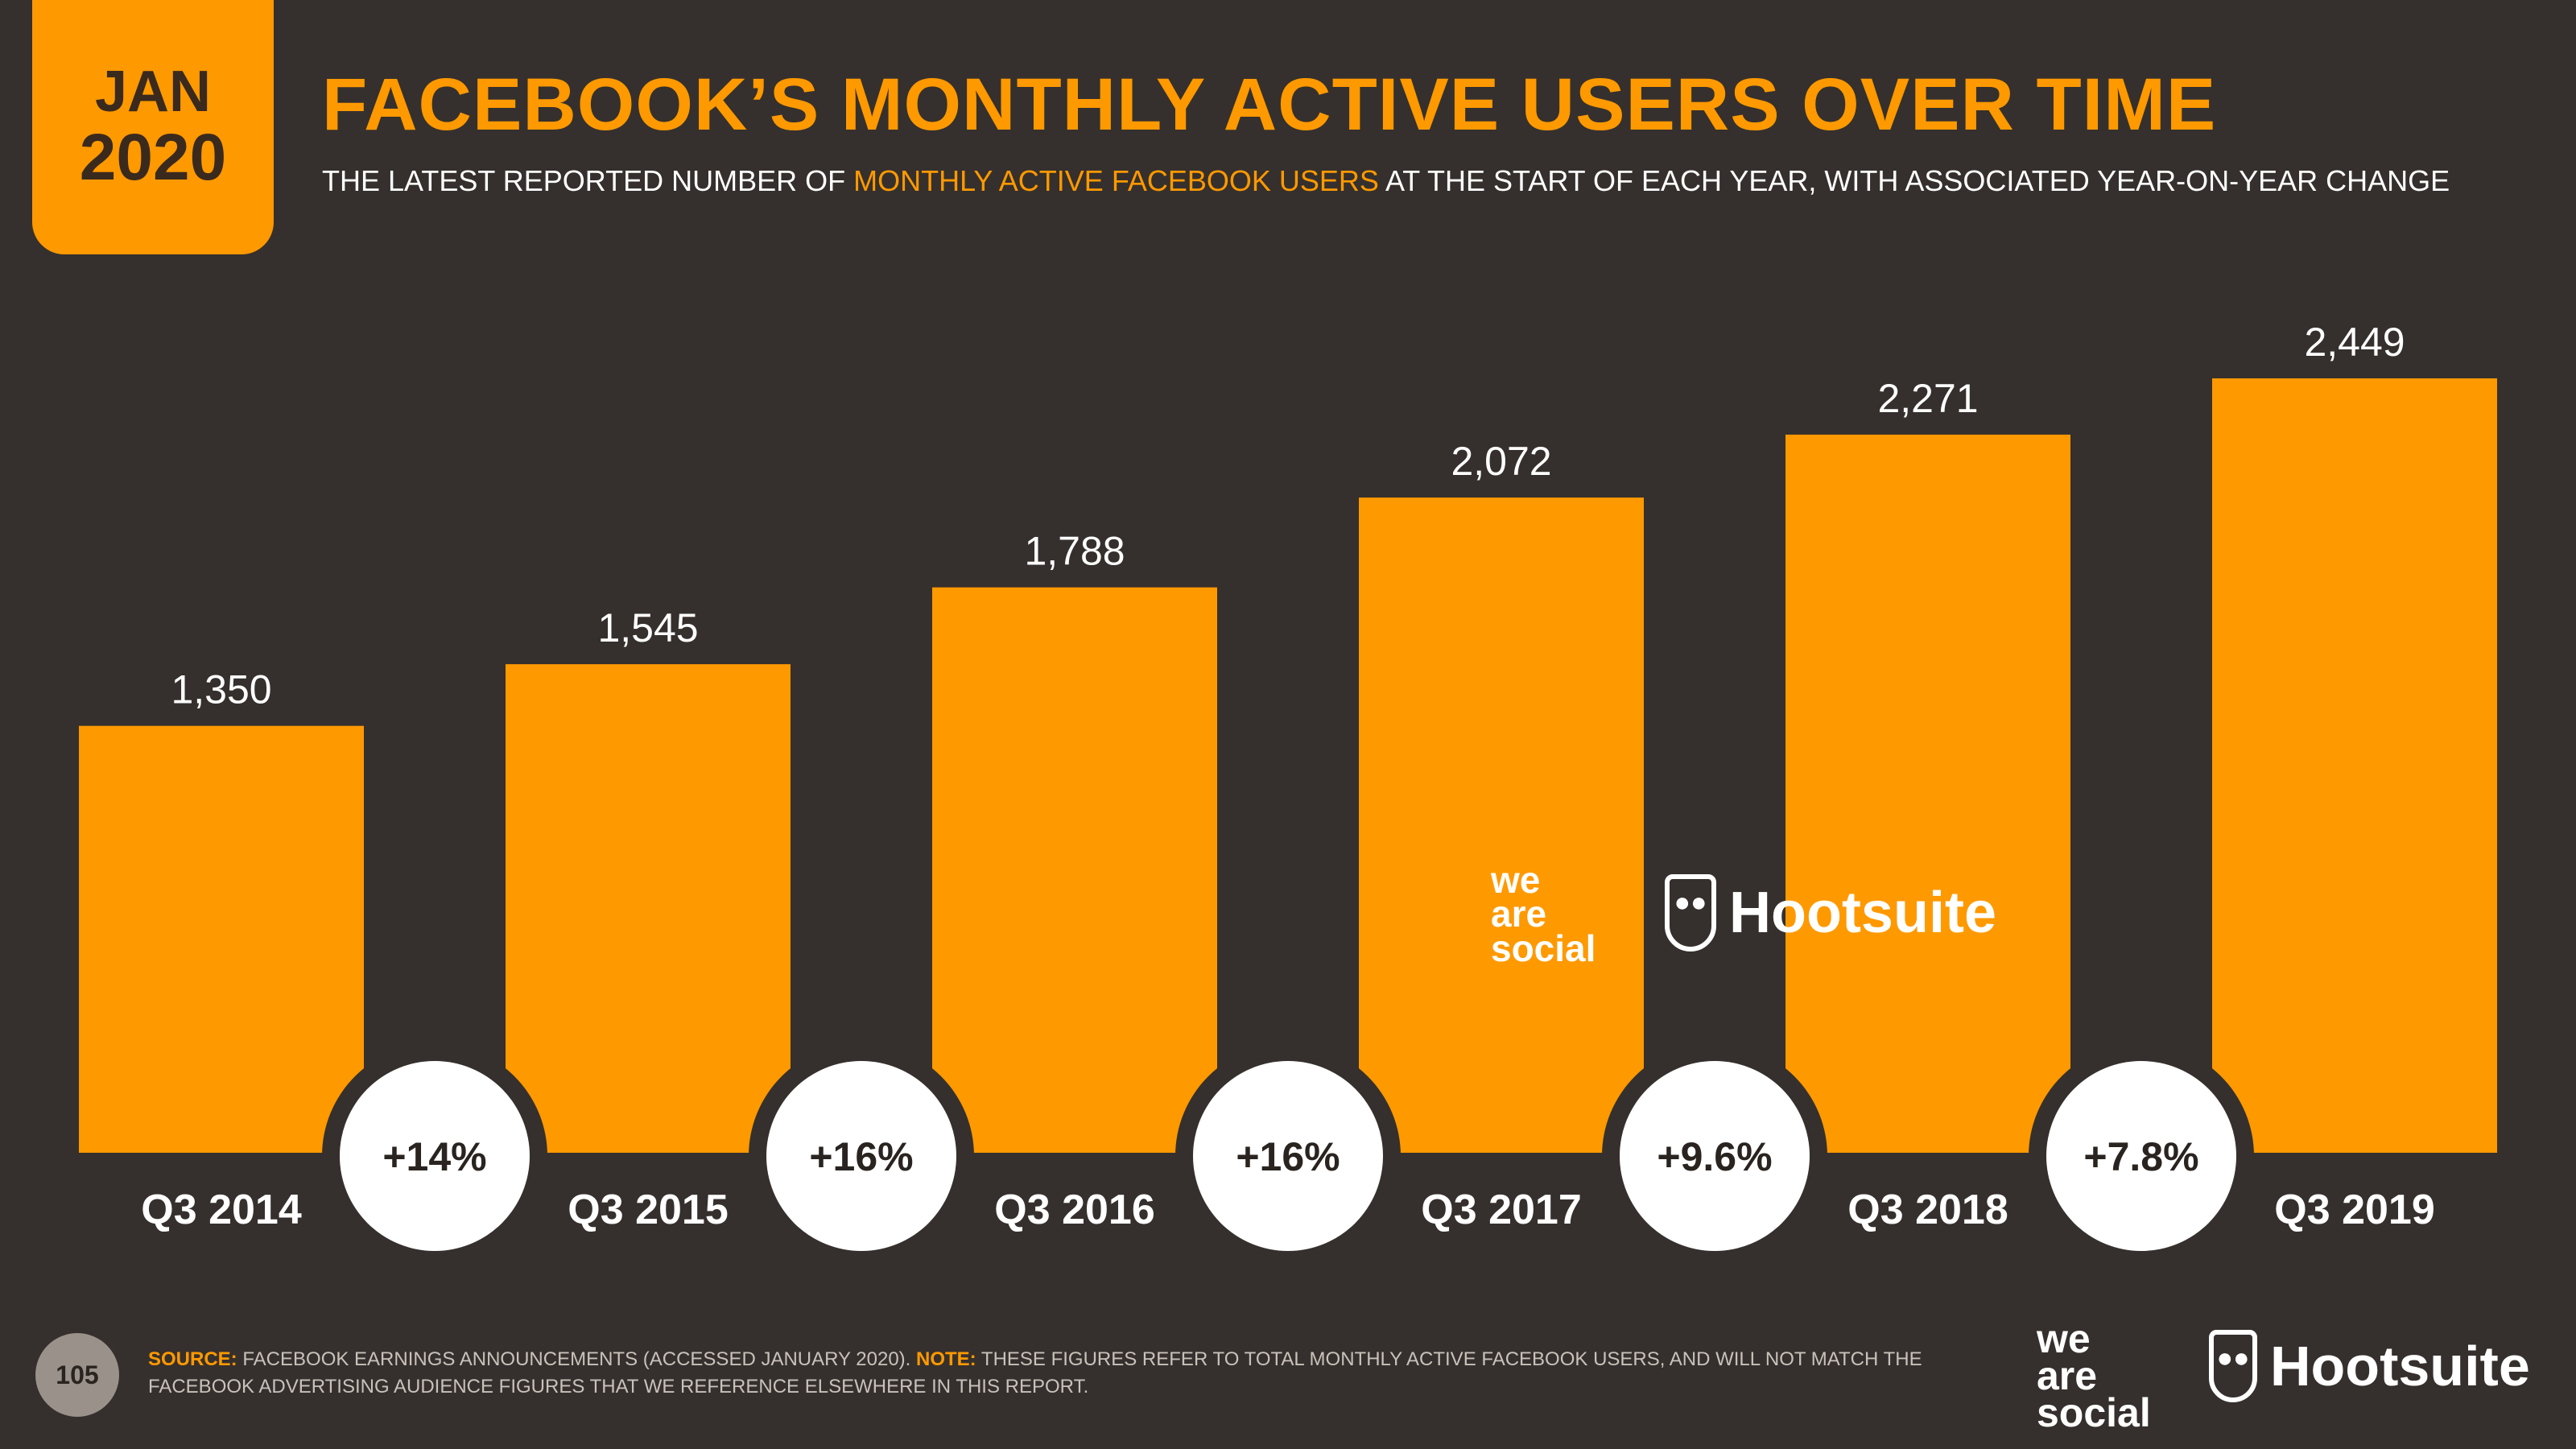 The width and height of the screenshot is (2576, 1449). What do you see at coordinates (221, 1210) in the screenshot?
I see `category-label: Q3 2014` at bounding box center [221, 1210].